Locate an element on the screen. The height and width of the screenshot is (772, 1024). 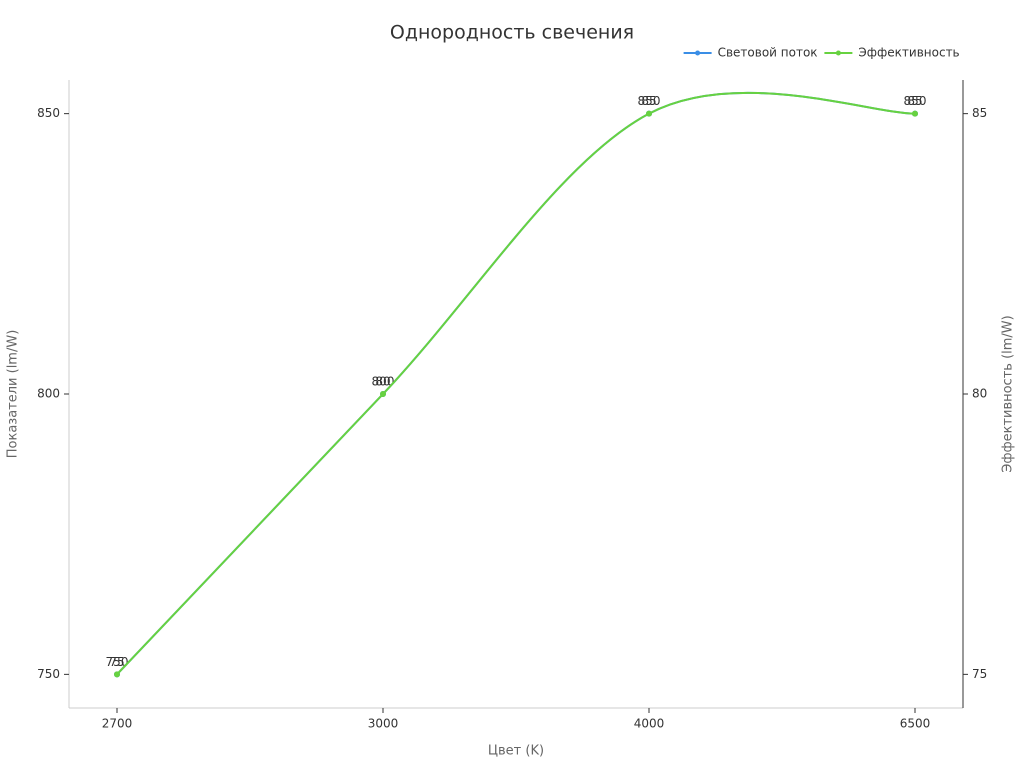
data-label: 80 is located at coordinates (382, 382).